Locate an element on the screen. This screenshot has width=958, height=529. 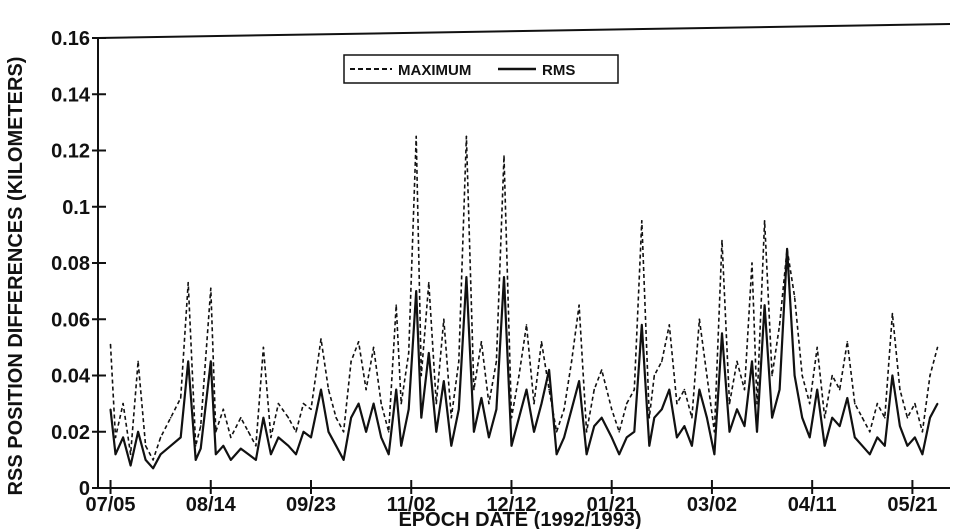
x-tick-label: 12/12 is located at coordinates (511, 505).